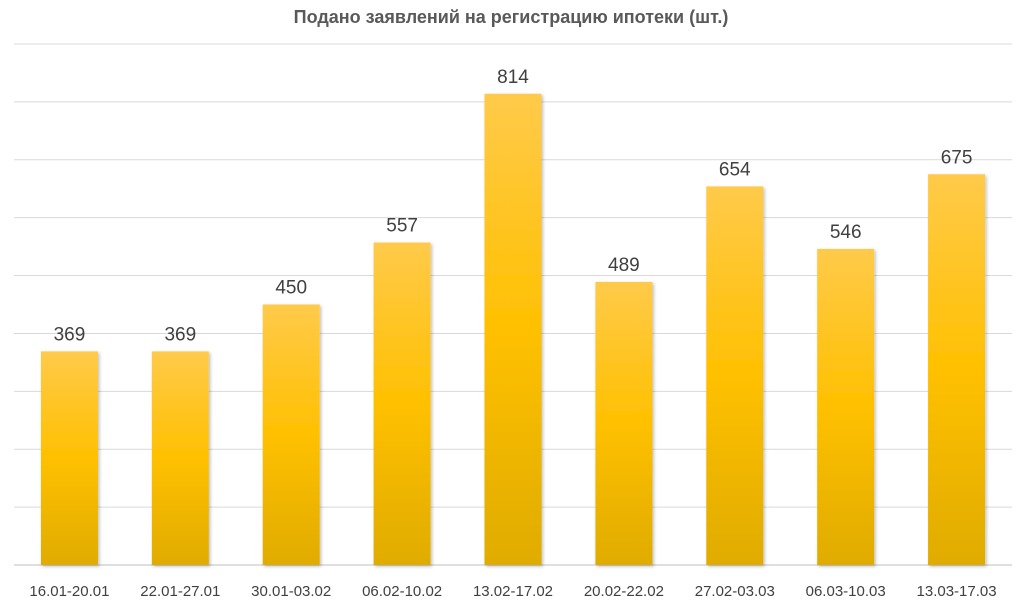 This screenshot has width=1023, height=611. I want to click on x-tick-label: 13.03-17.03, so click(957, 591).